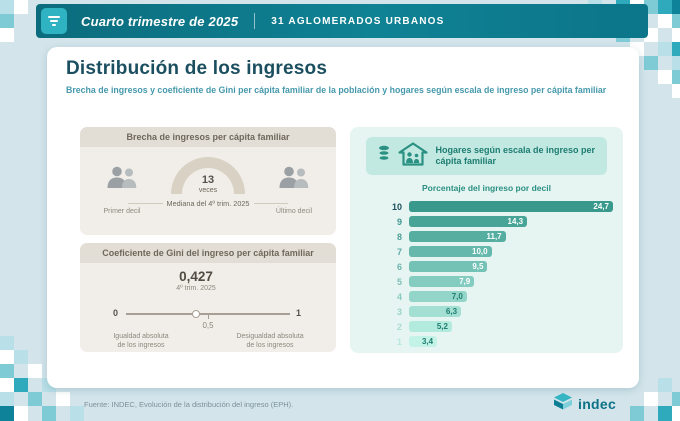 This screenshot has height=421, width=680. Describe the element at coordinates (480, 251) in the screenshot. I see `bar-value-label: 10,0` at that location.